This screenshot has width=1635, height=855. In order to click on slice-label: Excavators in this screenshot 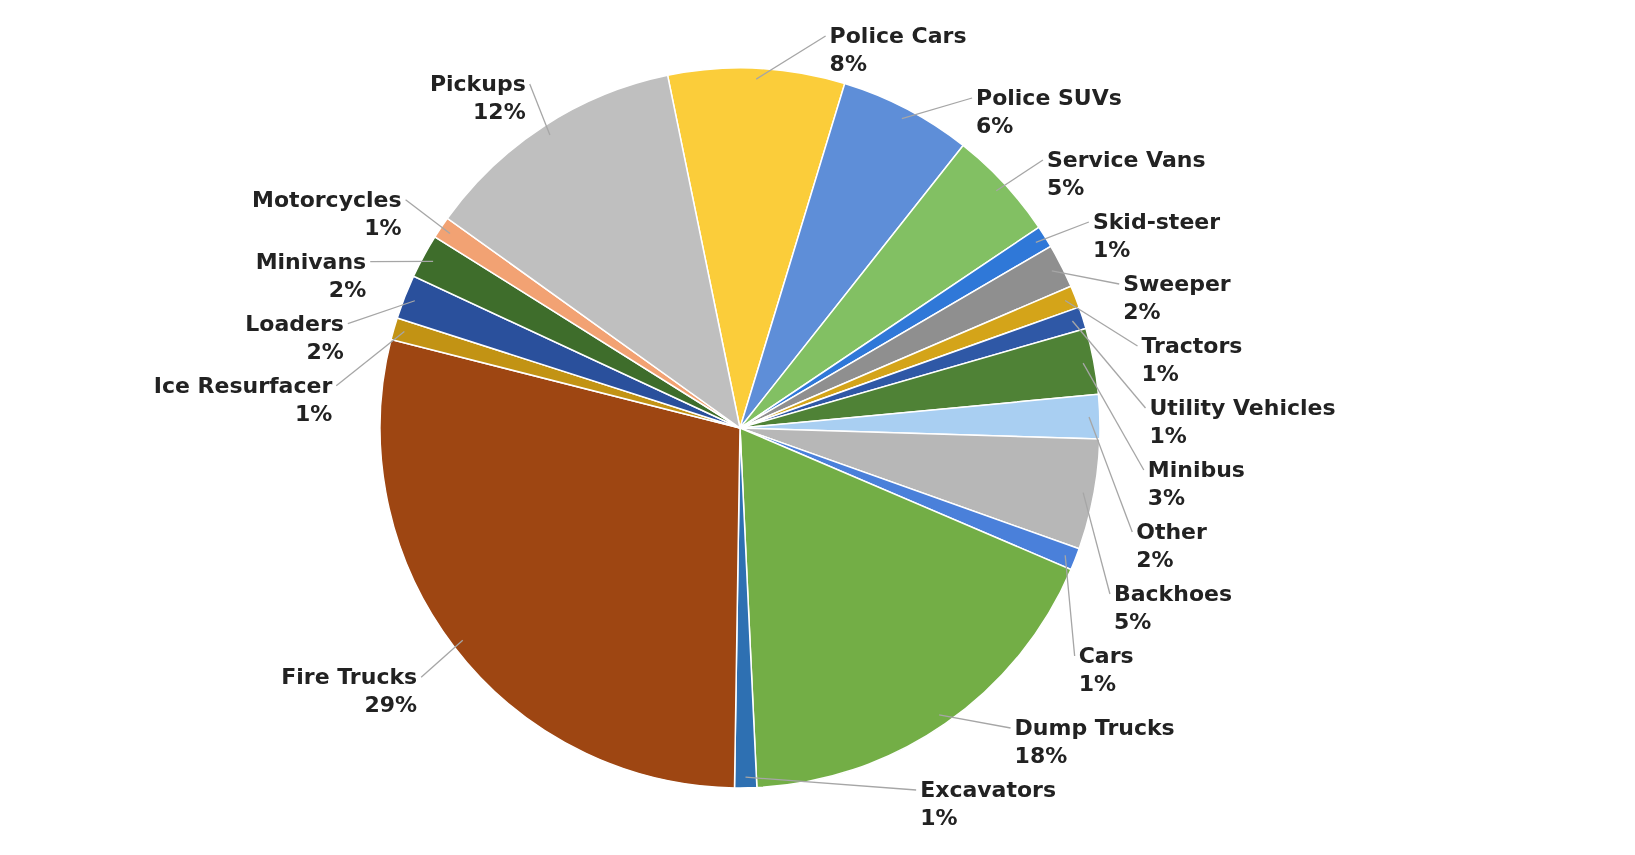, I will do `click(988, 789)`.